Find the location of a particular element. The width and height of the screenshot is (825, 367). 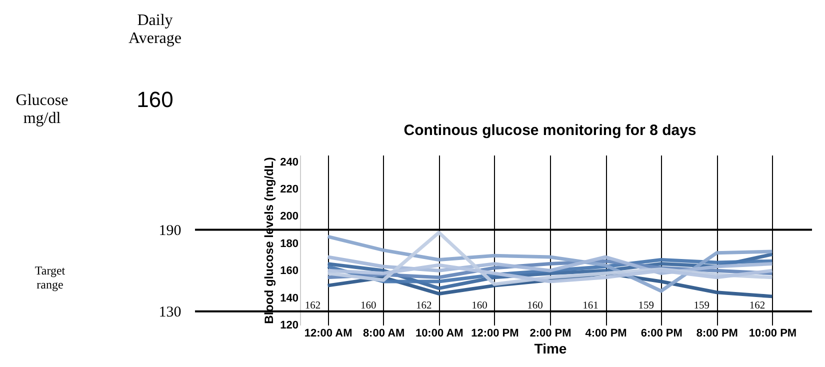

x-tick-label: 12:00 AM is located at coordinates (328, 334).